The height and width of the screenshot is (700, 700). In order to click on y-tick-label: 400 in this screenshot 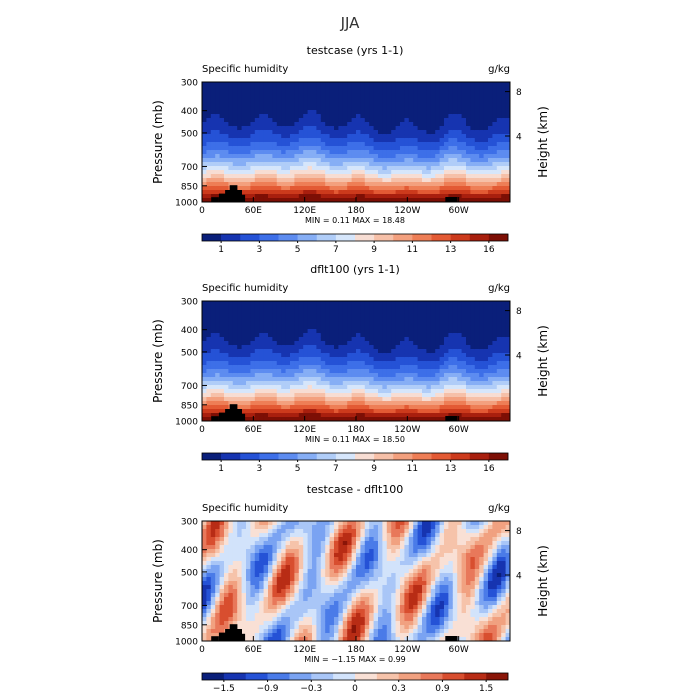, I will do `click(189, 112)`.